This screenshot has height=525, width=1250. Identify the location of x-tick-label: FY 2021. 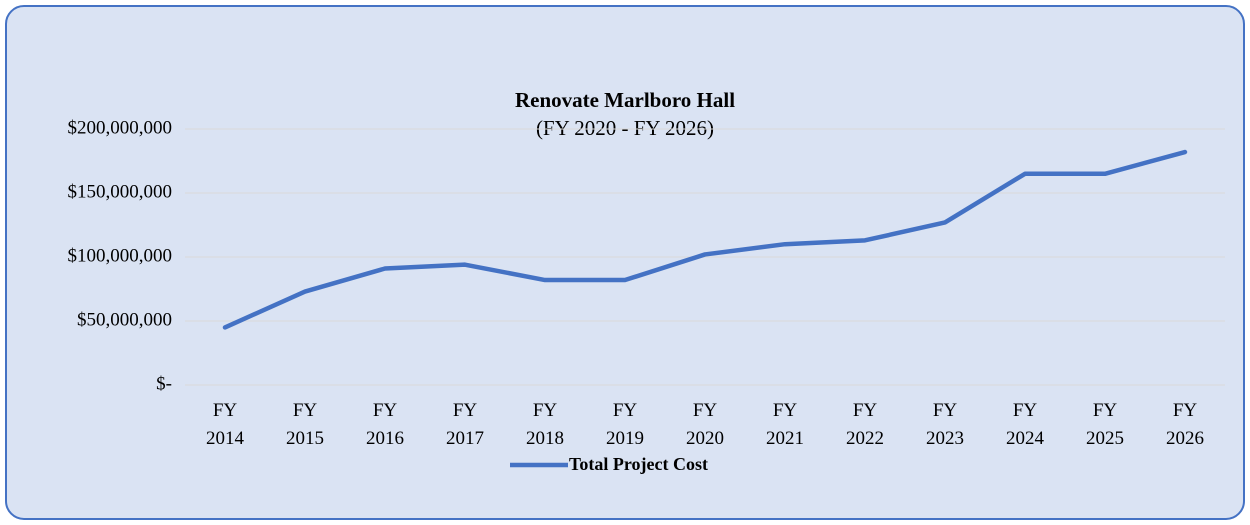
(785, 424).